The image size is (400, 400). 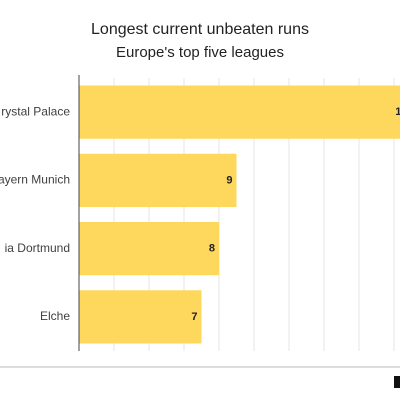 What do you see at coordinates (200, 29) in the screenshot?
I see `chart-title: Longest current unbeaten runs` at bounding box center [200, 29].